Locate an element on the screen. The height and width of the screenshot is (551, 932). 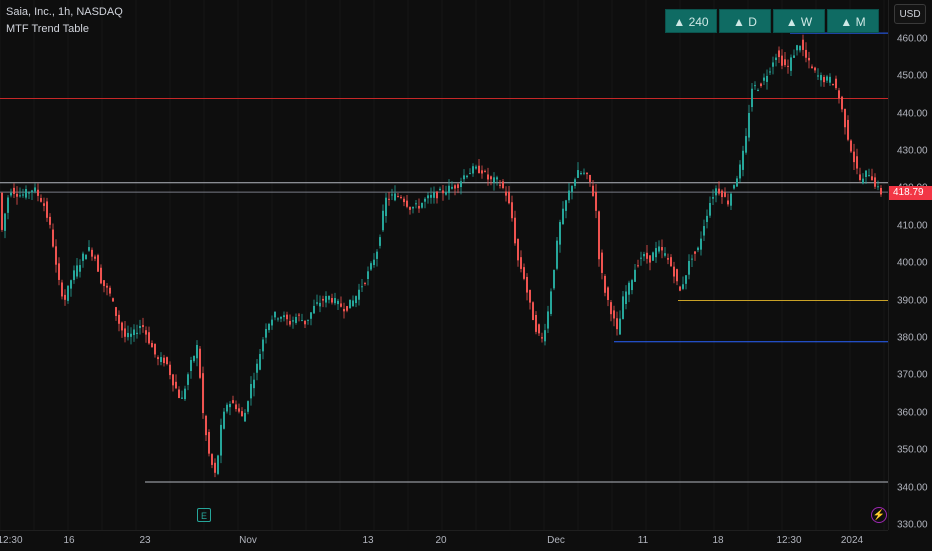
earnings-icon: E is located at coordinates (204, 515).